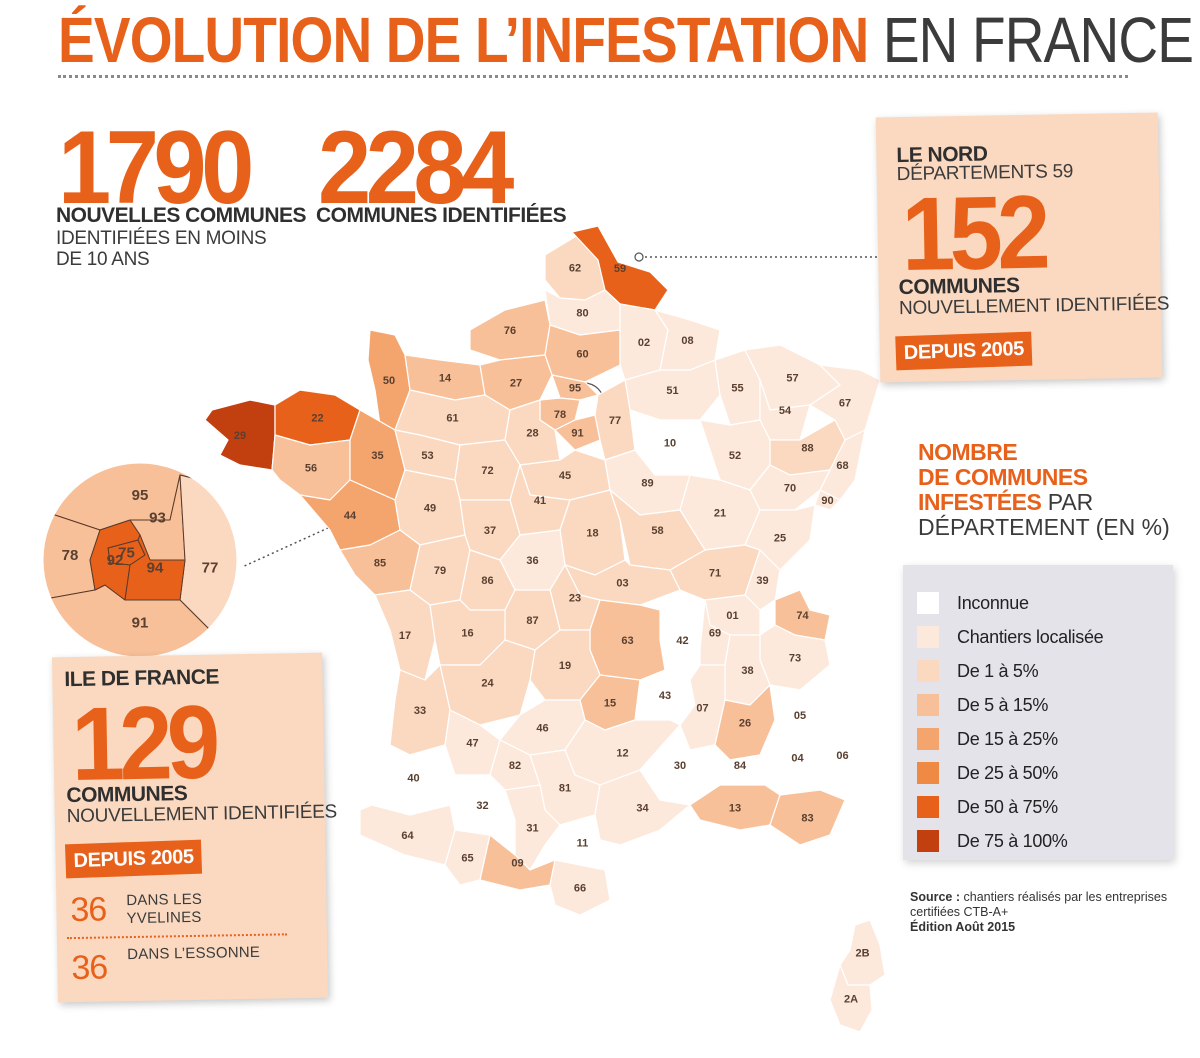  What do you see at coordinates (445, 379) in the screenshot?
I see `dept-label: 14` at bounding box center [445, 379].